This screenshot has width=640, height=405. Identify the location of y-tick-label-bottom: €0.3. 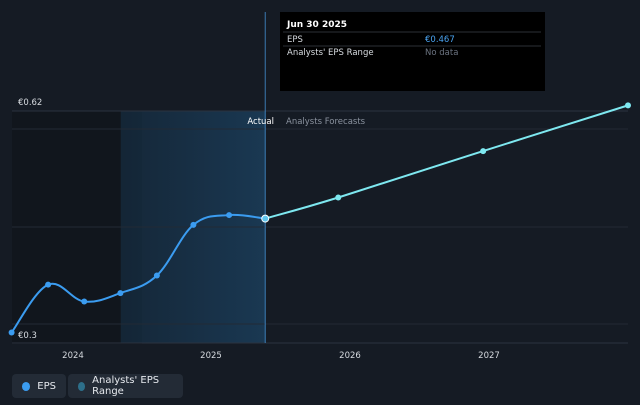
(27, 336).